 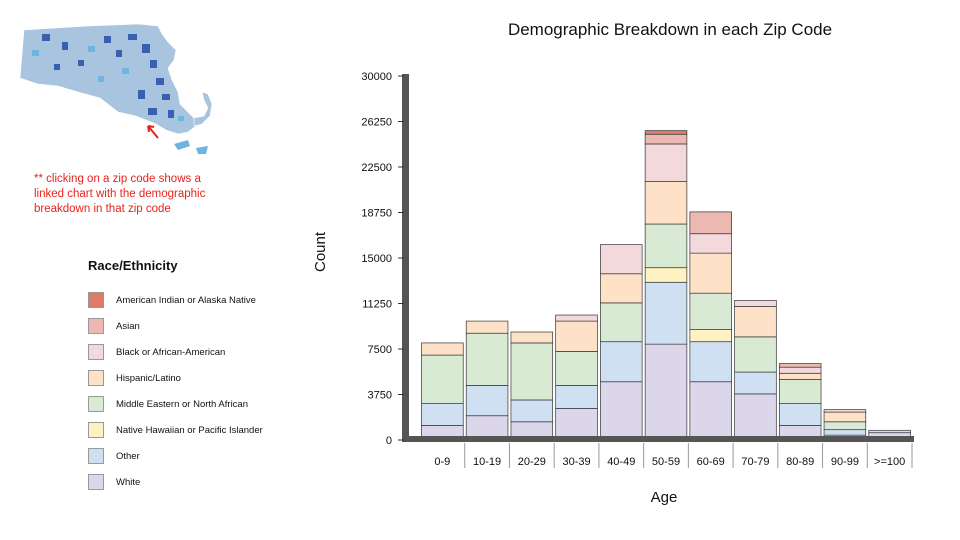 What do you see at coordinates (405, 258) in the screenshot?
I see `y-axis-line` at bounding box center [405, 258].